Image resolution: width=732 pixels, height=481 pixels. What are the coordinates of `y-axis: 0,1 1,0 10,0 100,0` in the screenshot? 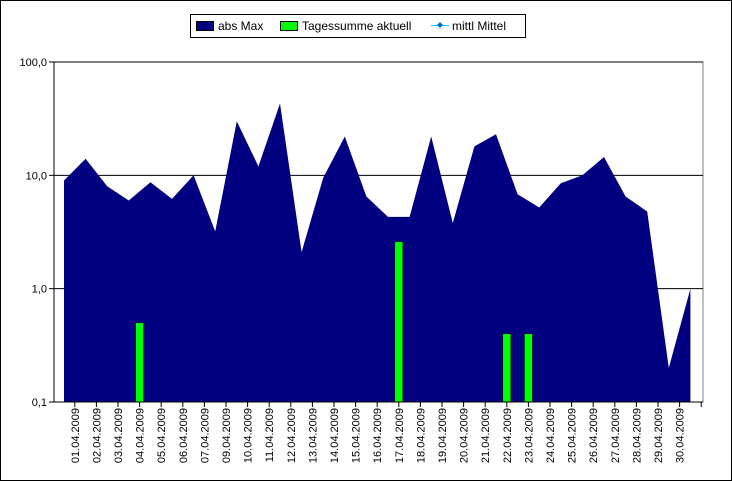 It's located at (37, 233).